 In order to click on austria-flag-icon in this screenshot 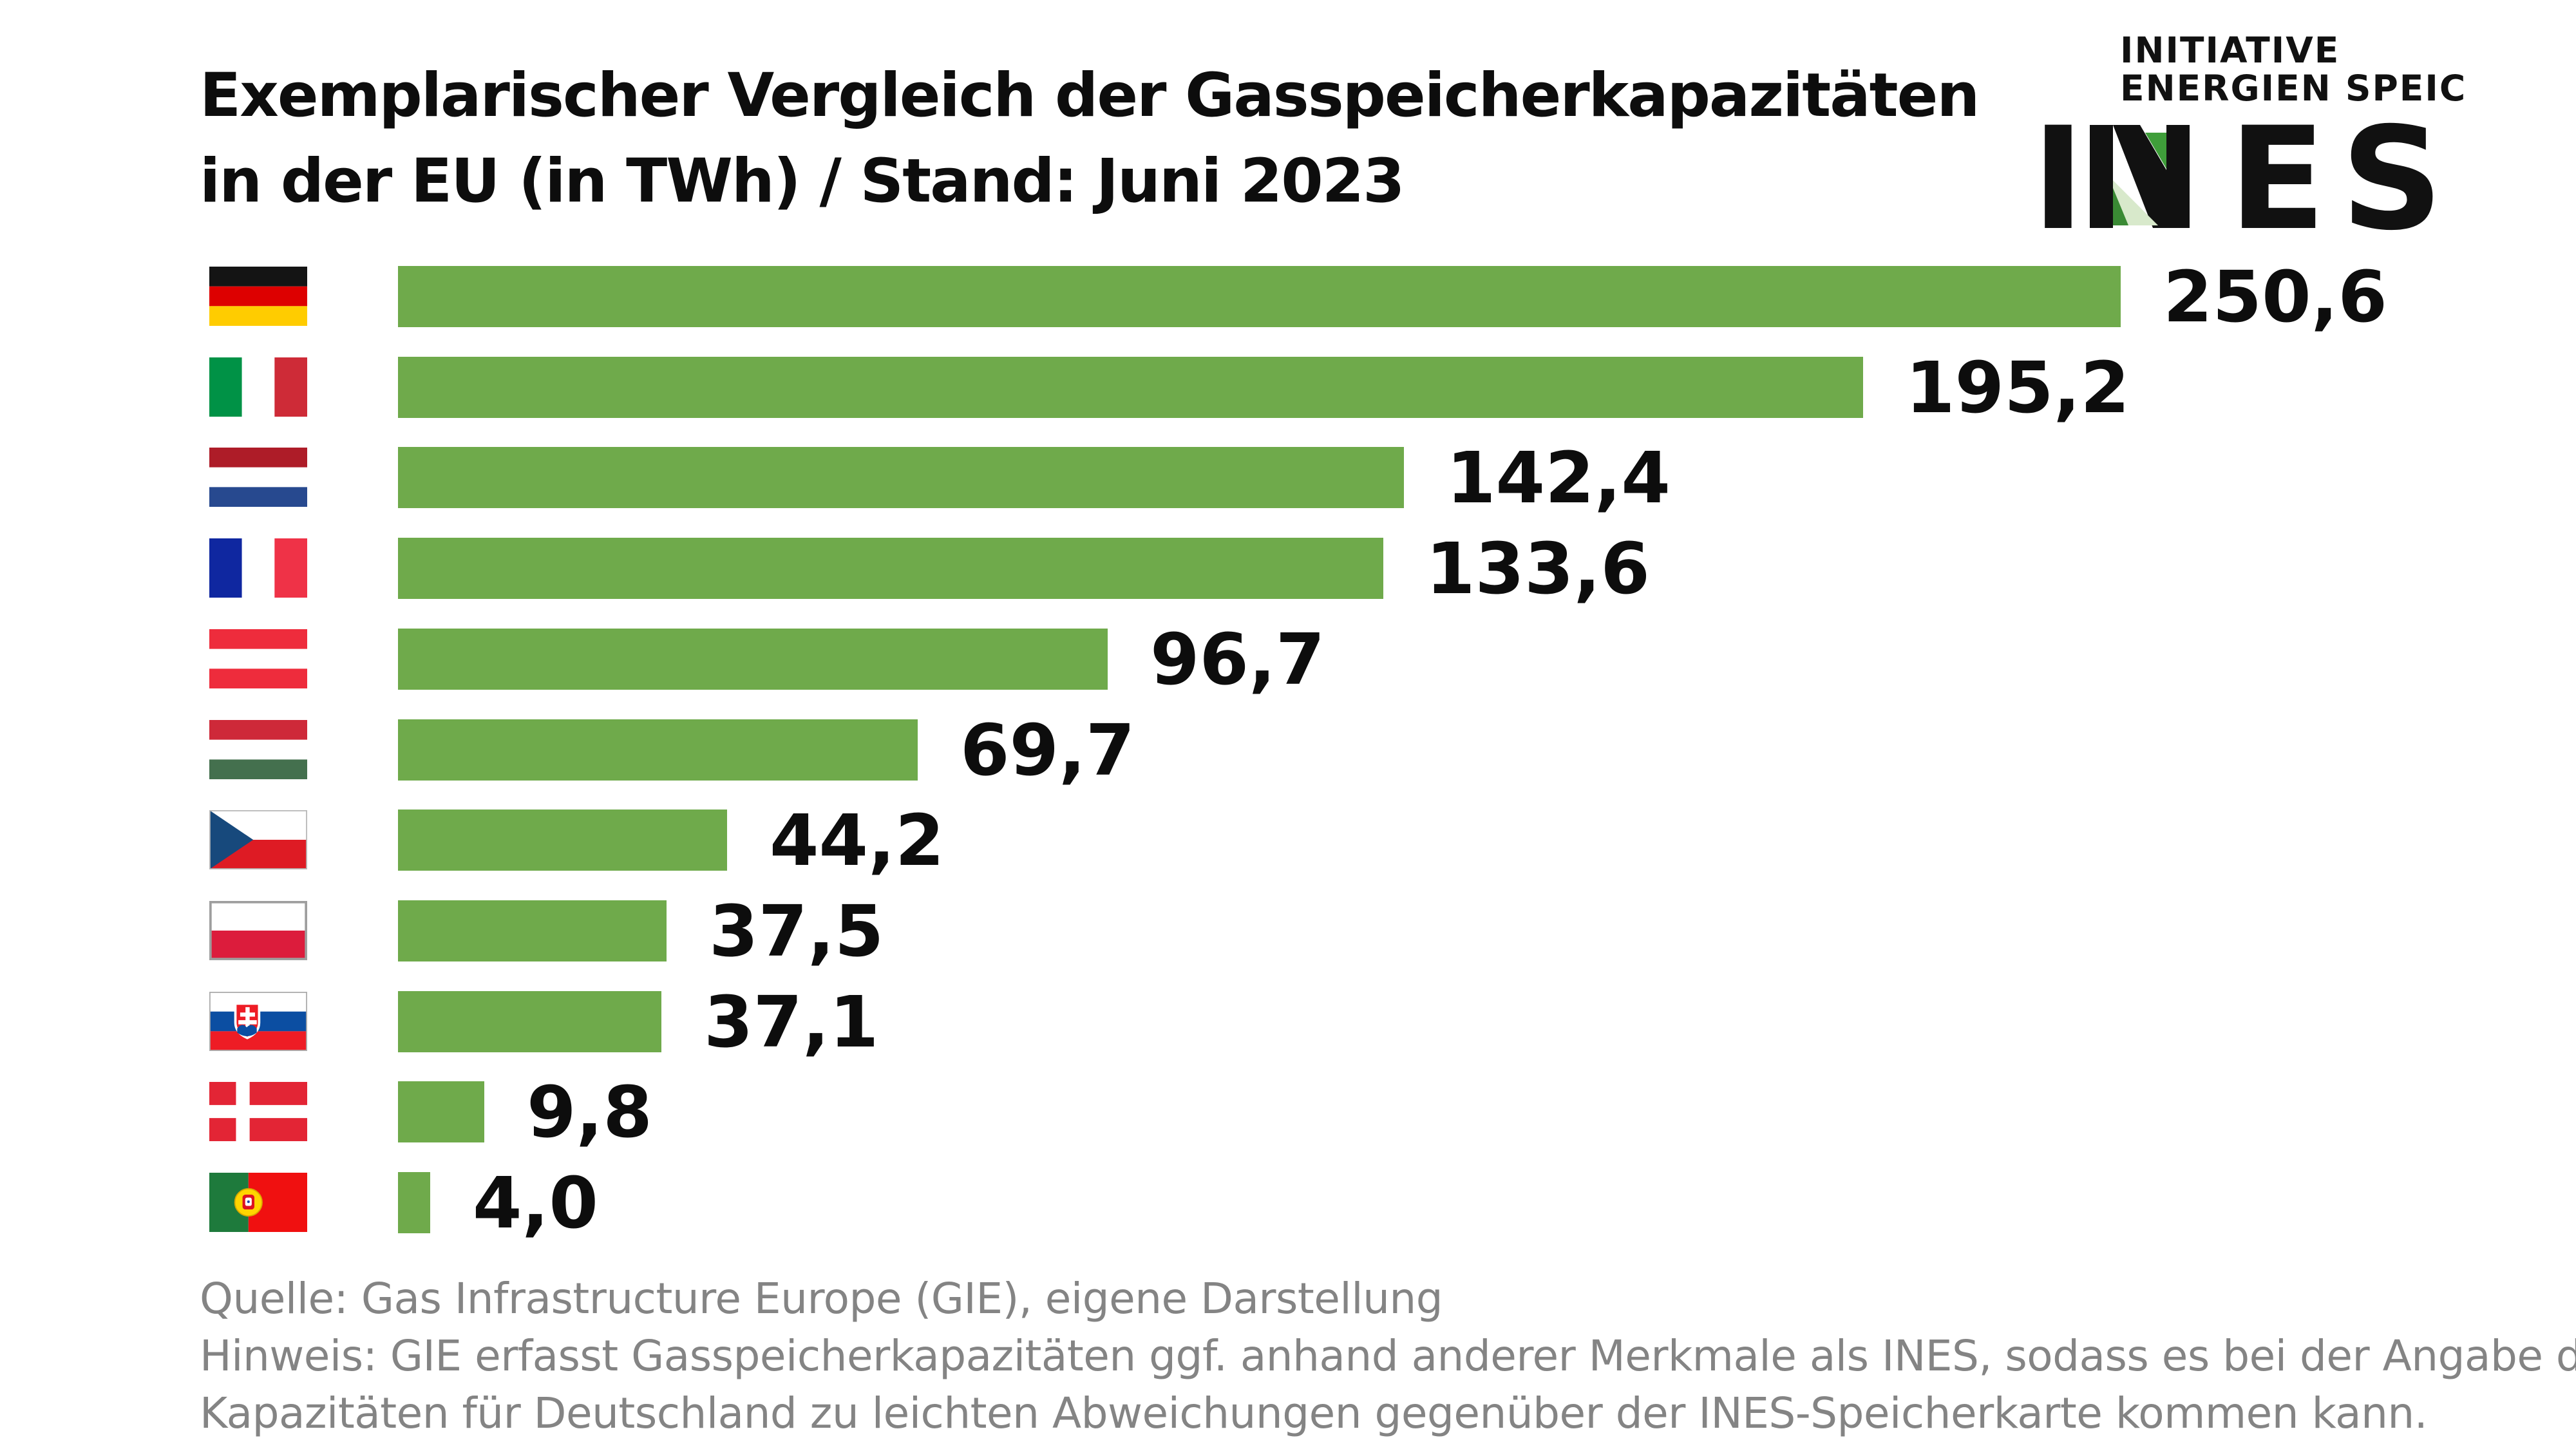, I will do `click(258, 658)`.